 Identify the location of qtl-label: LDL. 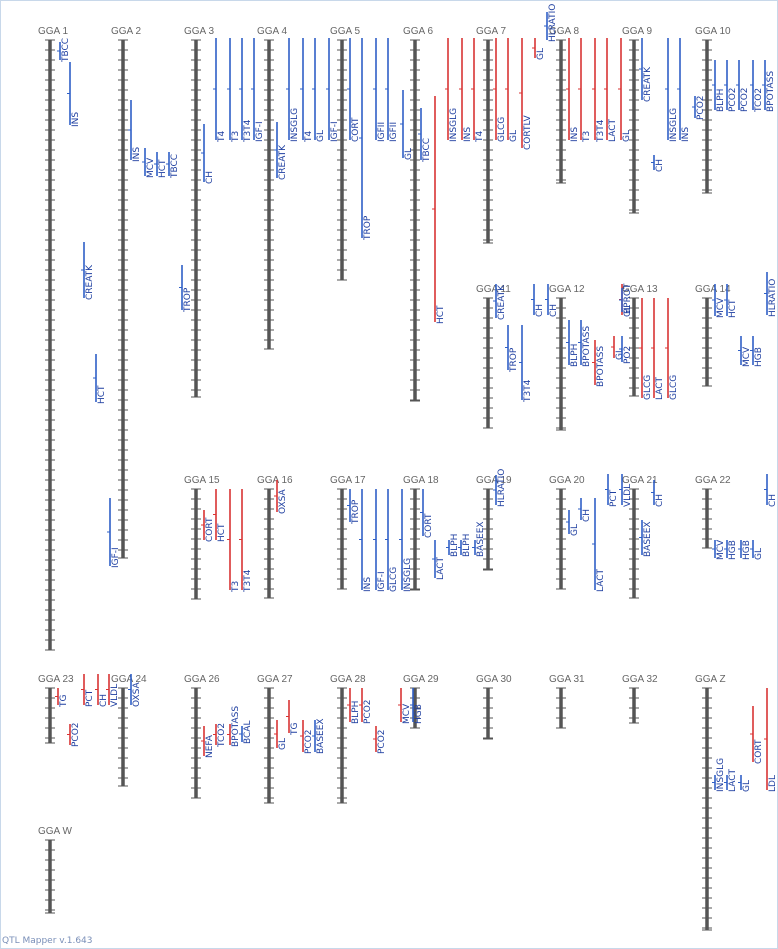
(773, 783).